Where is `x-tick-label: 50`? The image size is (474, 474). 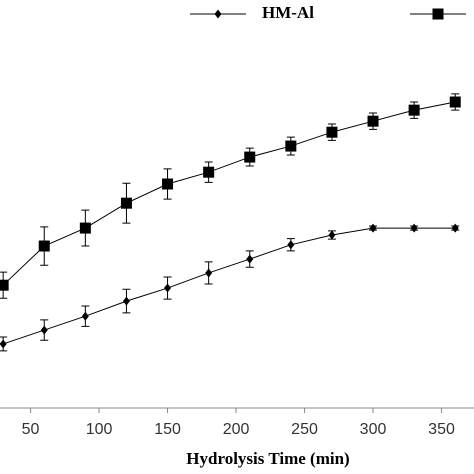
x-tick-label: 50 is located at coordinates (31, 429).